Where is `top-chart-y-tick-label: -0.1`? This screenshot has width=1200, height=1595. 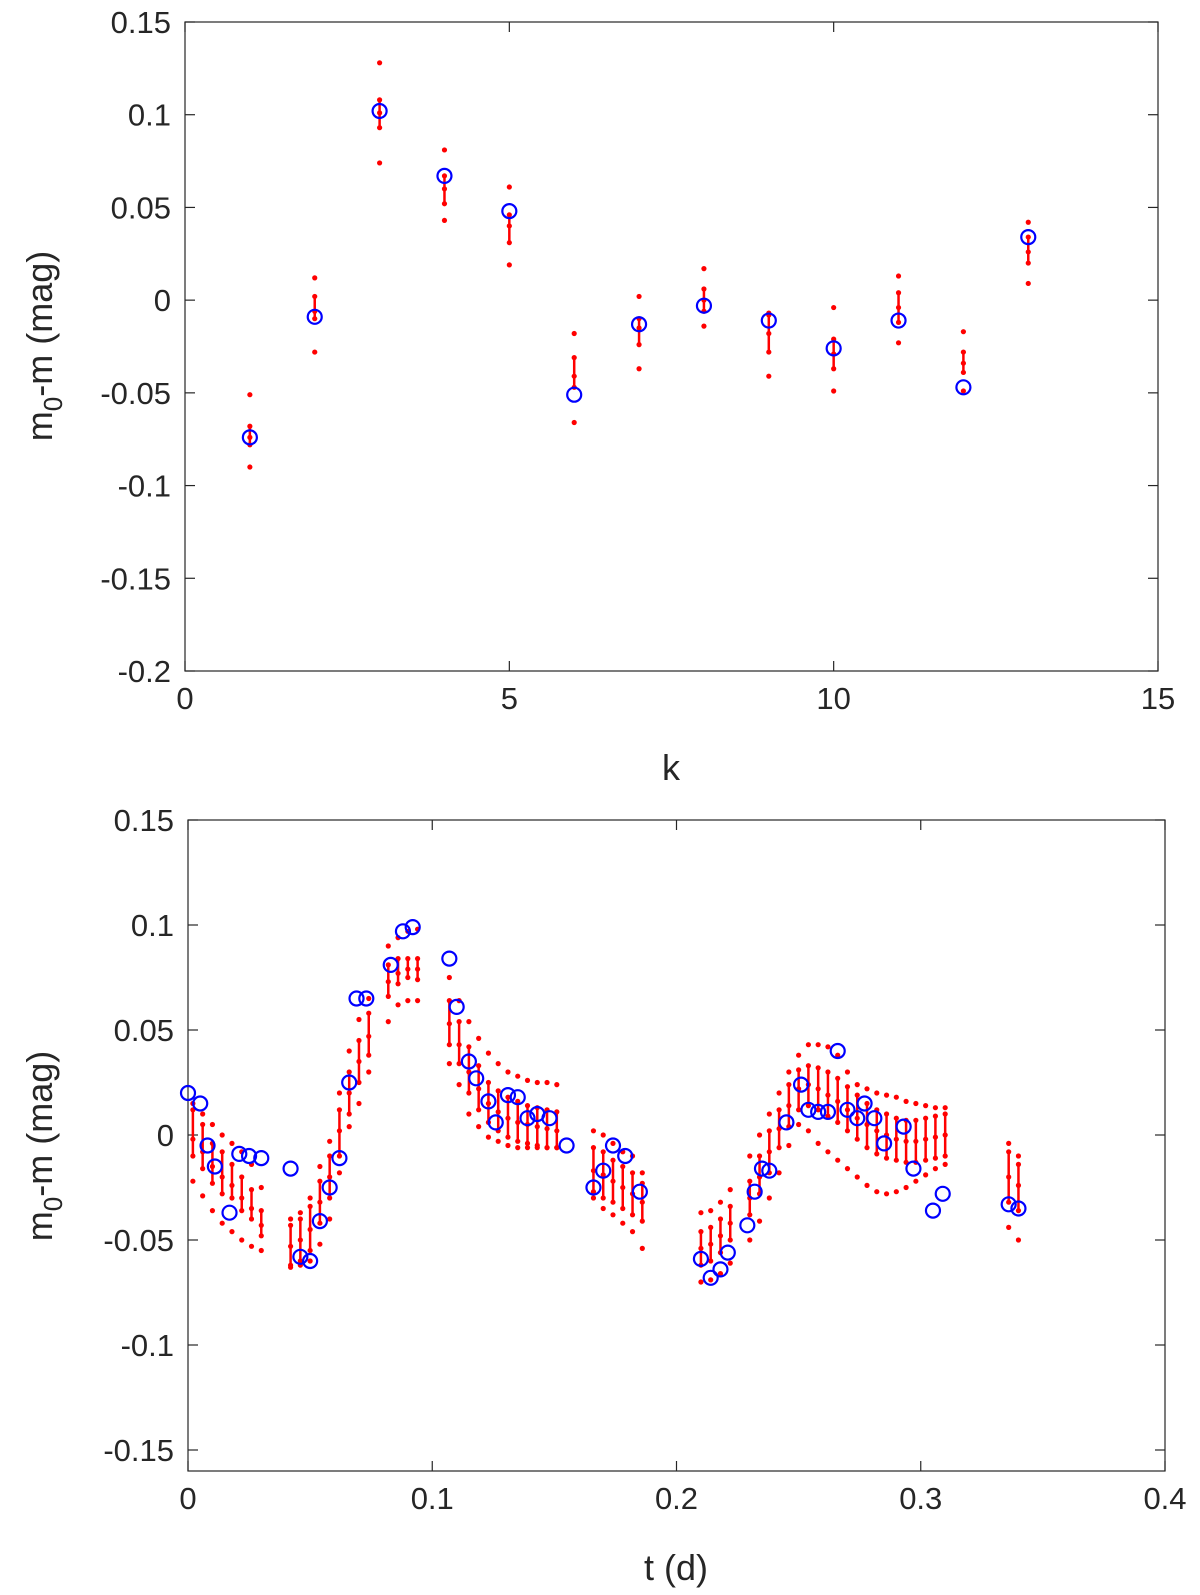 top-chart-y-tick-label: -0.1 is located at coordinates (144, 486).